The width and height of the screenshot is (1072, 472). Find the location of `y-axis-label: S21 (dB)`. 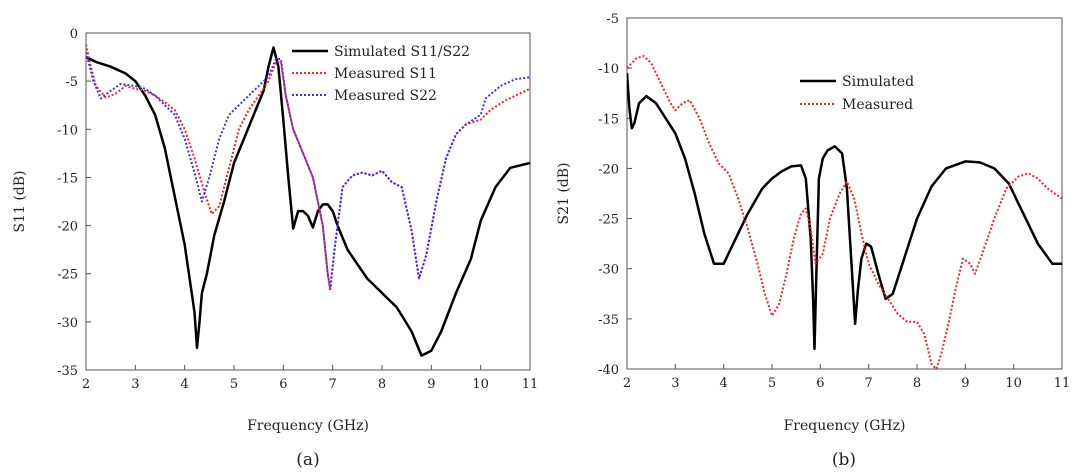

y-axis-label: S21 (dB) is located at coordinates (564, 193).